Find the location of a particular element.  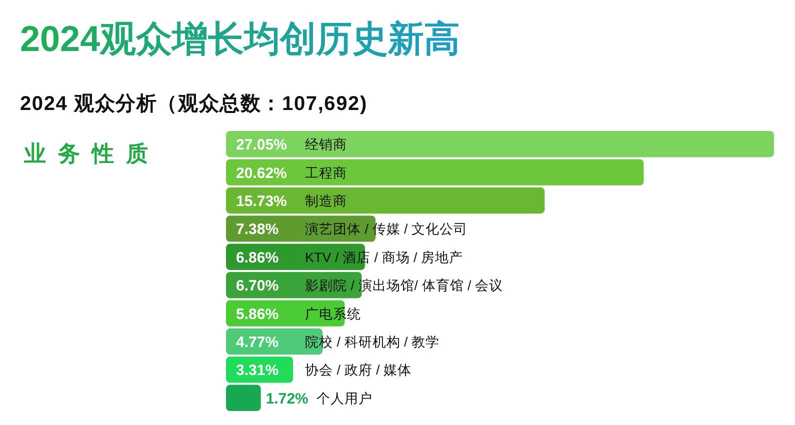

title: 2024观众增长均创历史新高 is located at coordinates (240, 38).